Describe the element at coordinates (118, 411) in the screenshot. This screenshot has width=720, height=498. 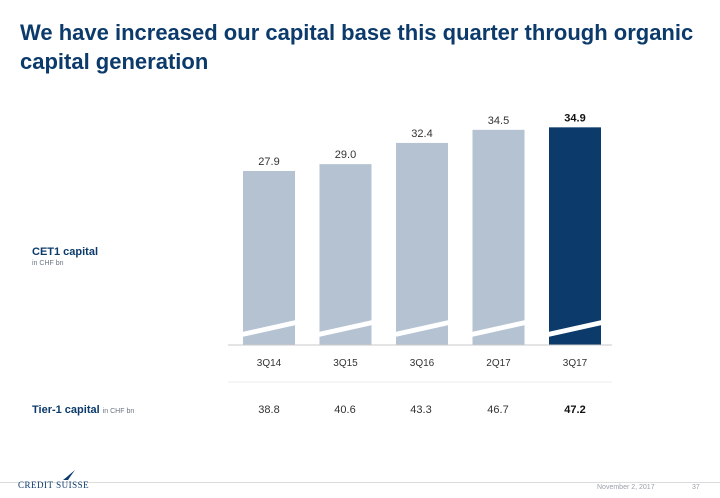
I see `tier1-label-unit: in CHF bn` at that location.